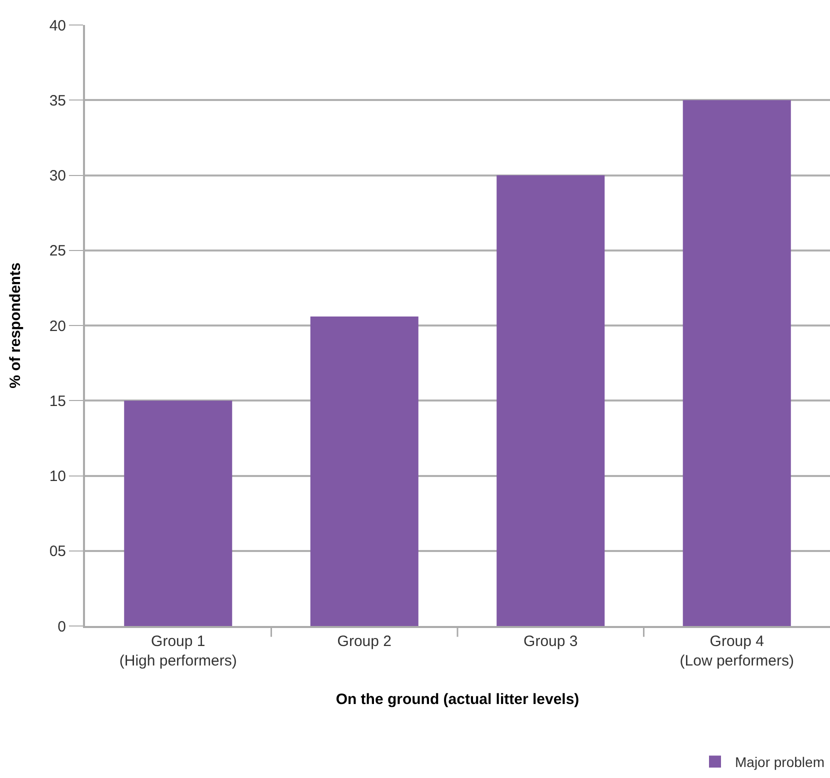 This screenshot has width=830, height=778. I want to click on y-tick-label: 25, so click(57, 251).